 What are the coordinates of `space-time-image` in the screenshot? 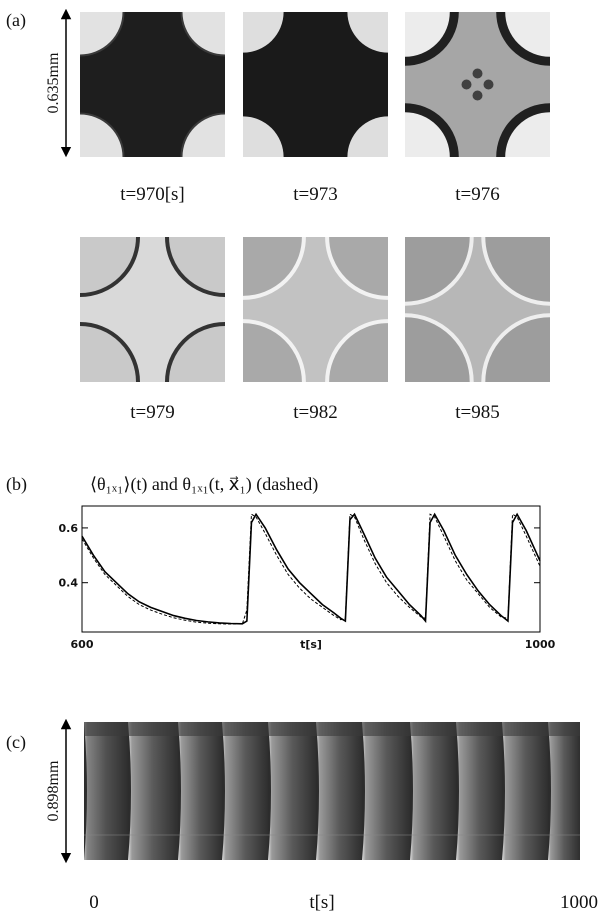 It's located at (332, 791).